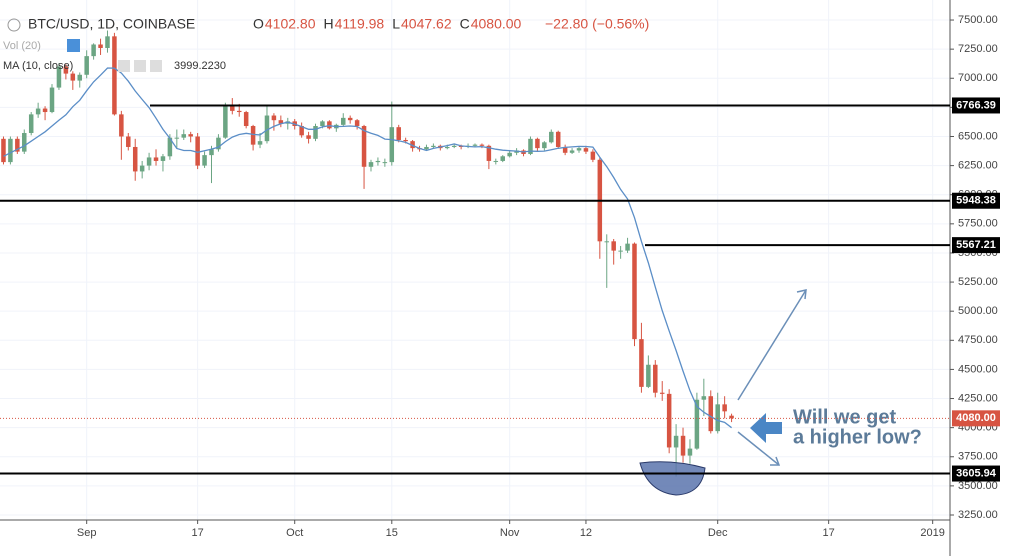 This screenshot has height=556, width=1012. I want to click on x-tick-label: 15, so click(392, 533).